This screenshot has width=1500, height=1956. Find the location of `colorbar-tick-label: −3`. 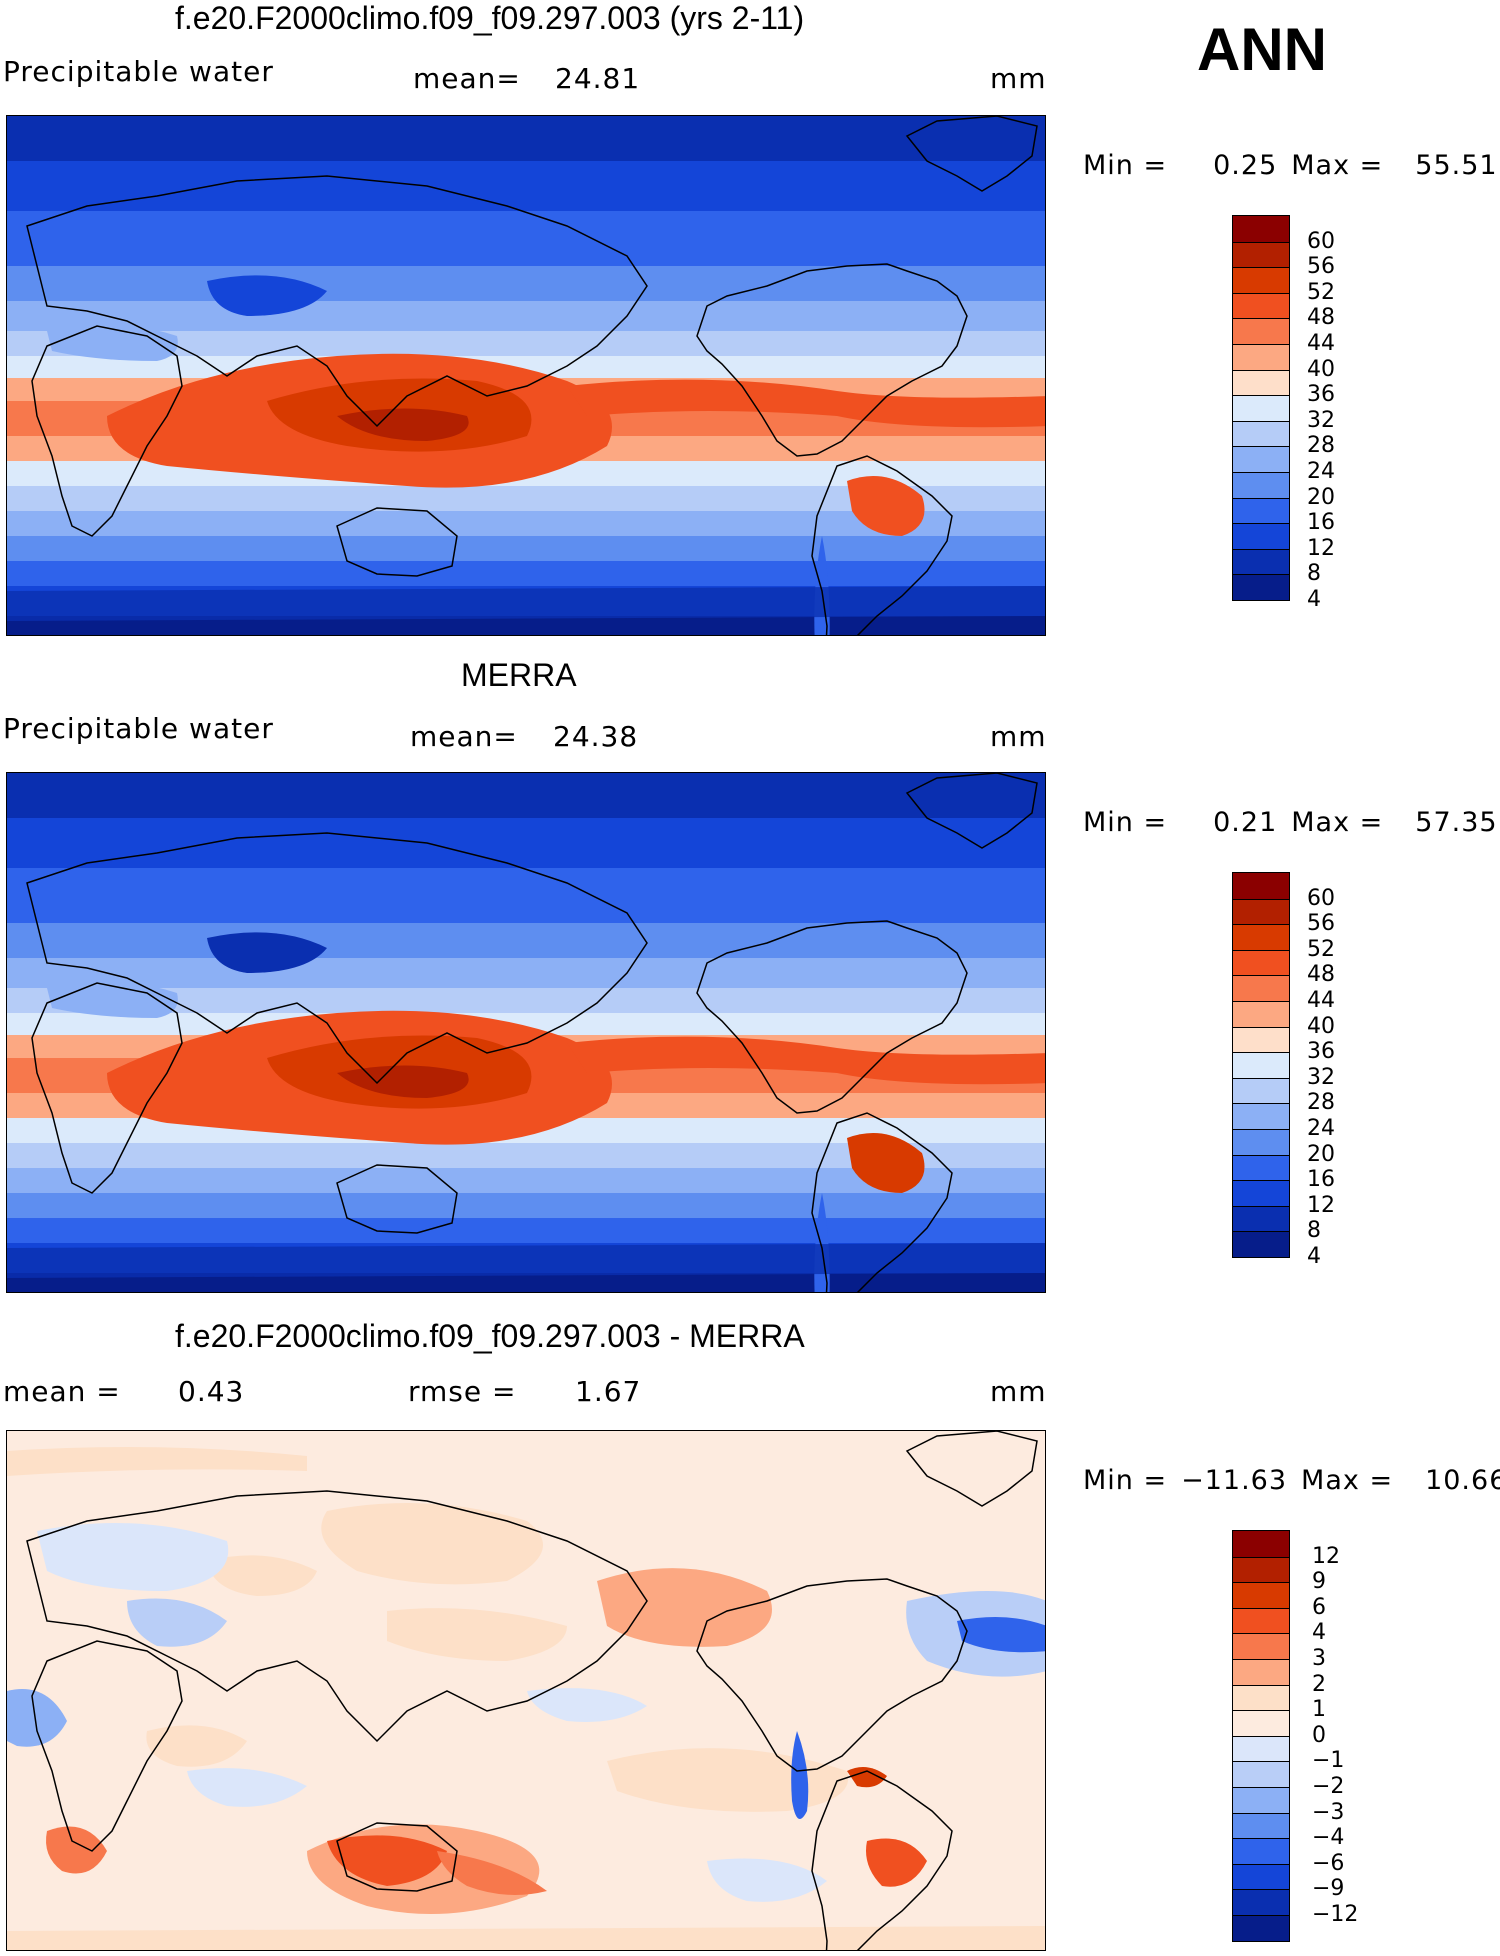

colorbar-tick-label: −3 is located at coordinates (1328, 1812).